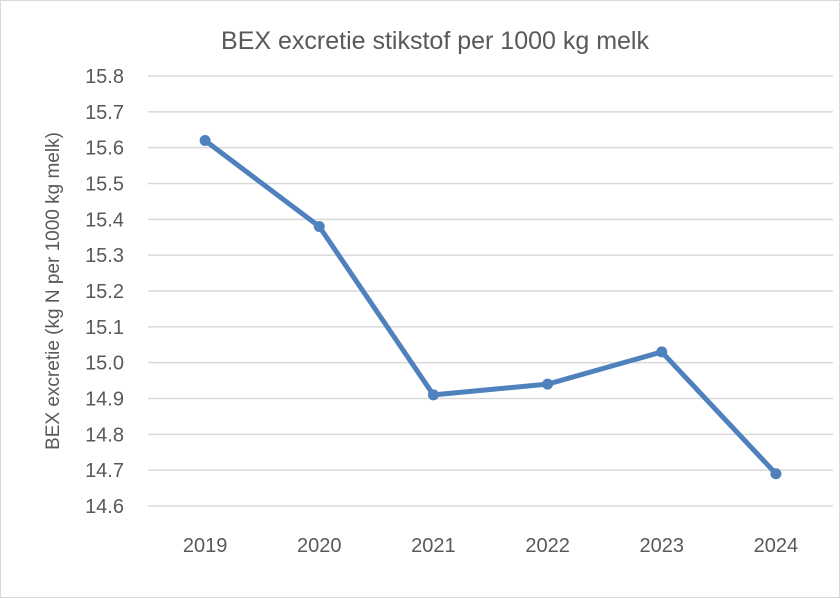 This screenshot has width=840, height=599. Describe the element at coordinates (104, 185) in the screenshot. I see `y-tick-label: 15.5` at that location.